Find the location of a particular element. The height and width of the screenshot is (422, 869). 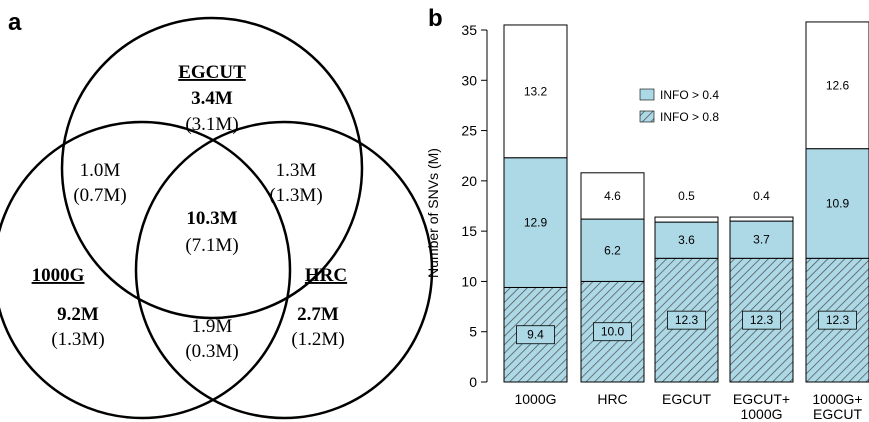

data-label: 13.2 is located at coordinates (536, 91).